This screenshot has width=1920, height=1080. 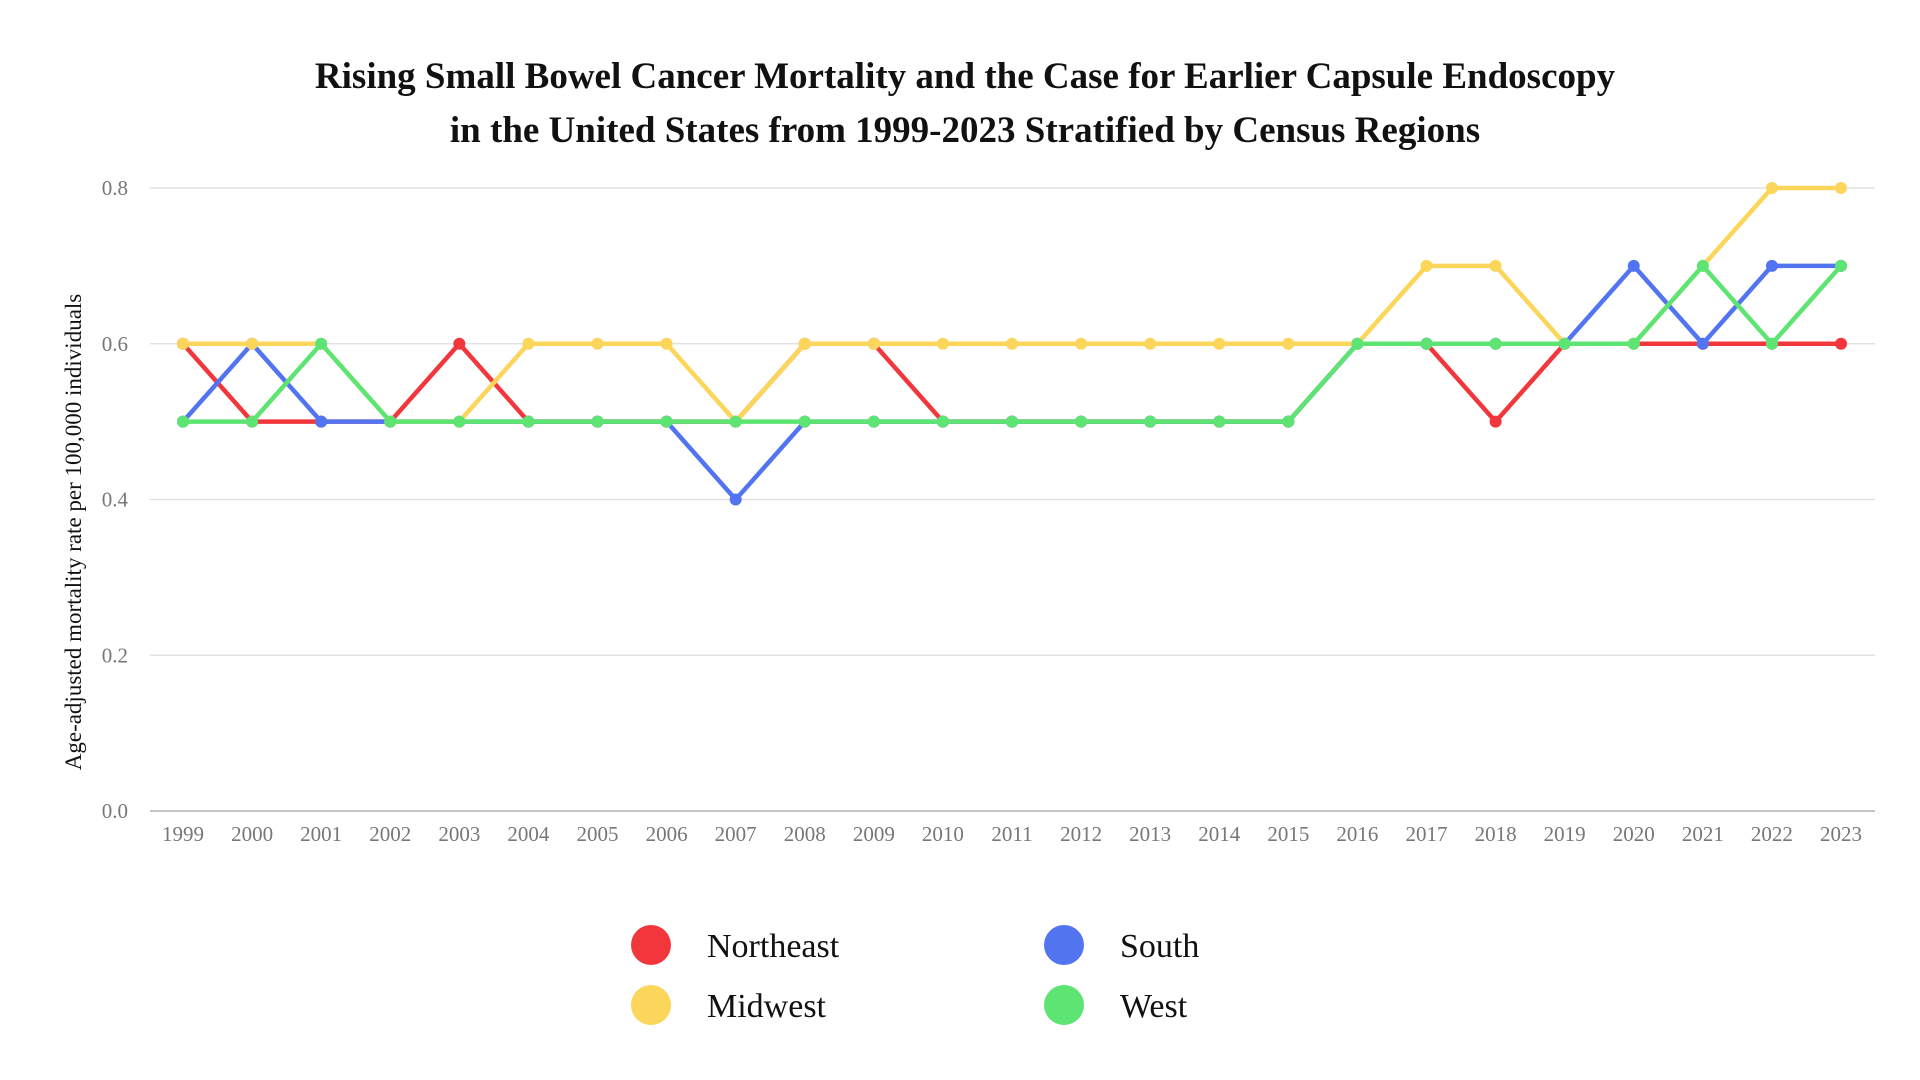 What do you see at coordinates (874, 834) in the screenshot?
I see `x-tick-label: 2009` at bounding box center [874, 834].